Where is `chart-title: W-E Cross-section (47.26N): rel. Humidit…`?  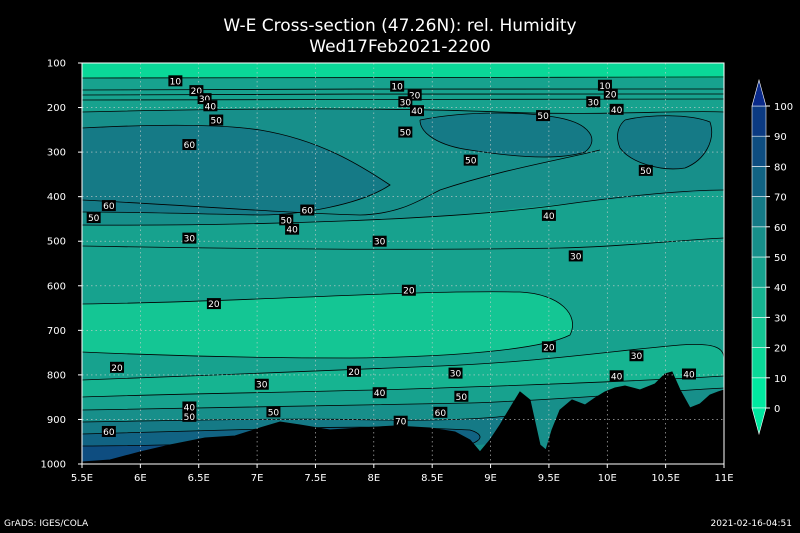 chart-title: W-E Cross-section (47.26N): rel. Humidit… is located at coordinates (400, 26).